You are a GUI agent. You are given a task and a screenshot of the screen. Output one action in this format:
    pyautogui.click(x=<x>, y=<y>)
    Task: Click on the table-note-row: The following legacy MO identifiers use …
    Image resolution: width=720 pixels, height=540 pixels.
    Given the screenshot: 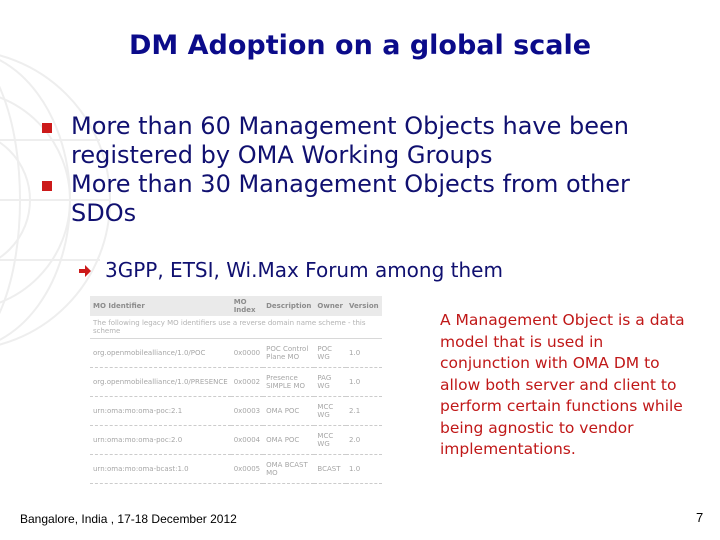 What is the action you would take?
    pyautogui.click(x=236, y=327)
    